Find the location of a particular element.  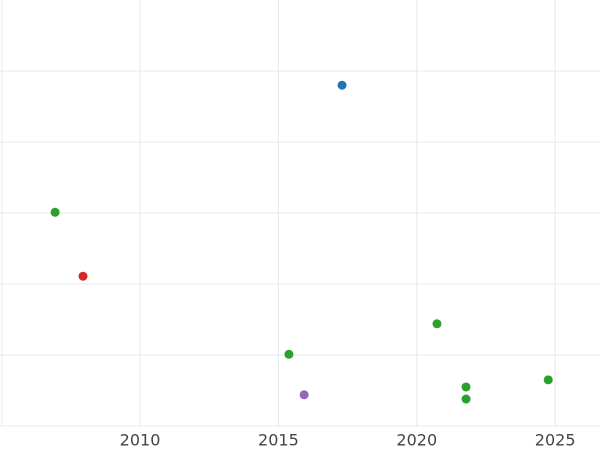

x-tick-label: 2015 is located at coordinates (278, 440).